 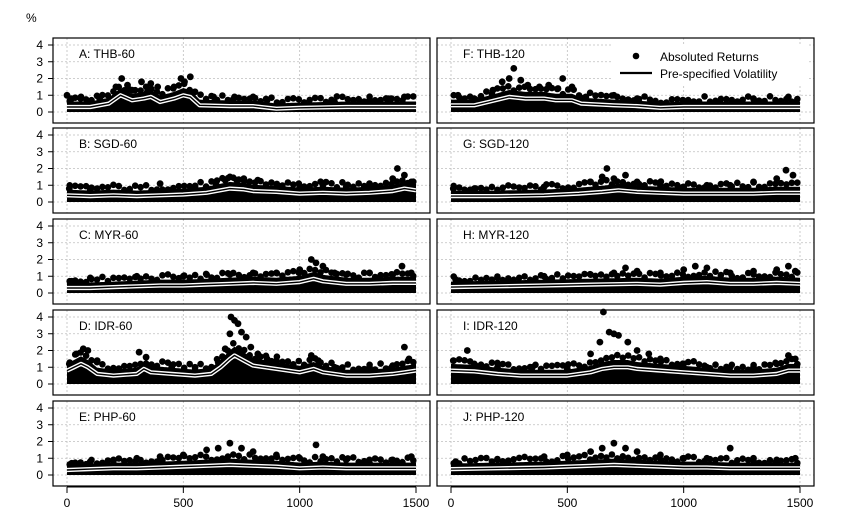 What do you see at coordinates (39, 351) in the screenshot?
I see `y-tick-label: 2` at bounding box center [39, 351].